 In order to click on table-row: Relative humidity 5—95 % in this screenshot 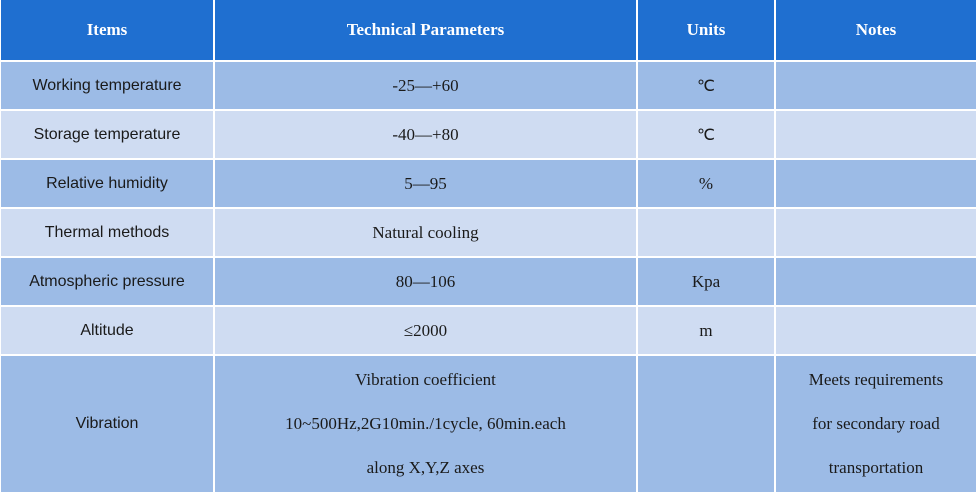, I will do `click(488, 184)`.